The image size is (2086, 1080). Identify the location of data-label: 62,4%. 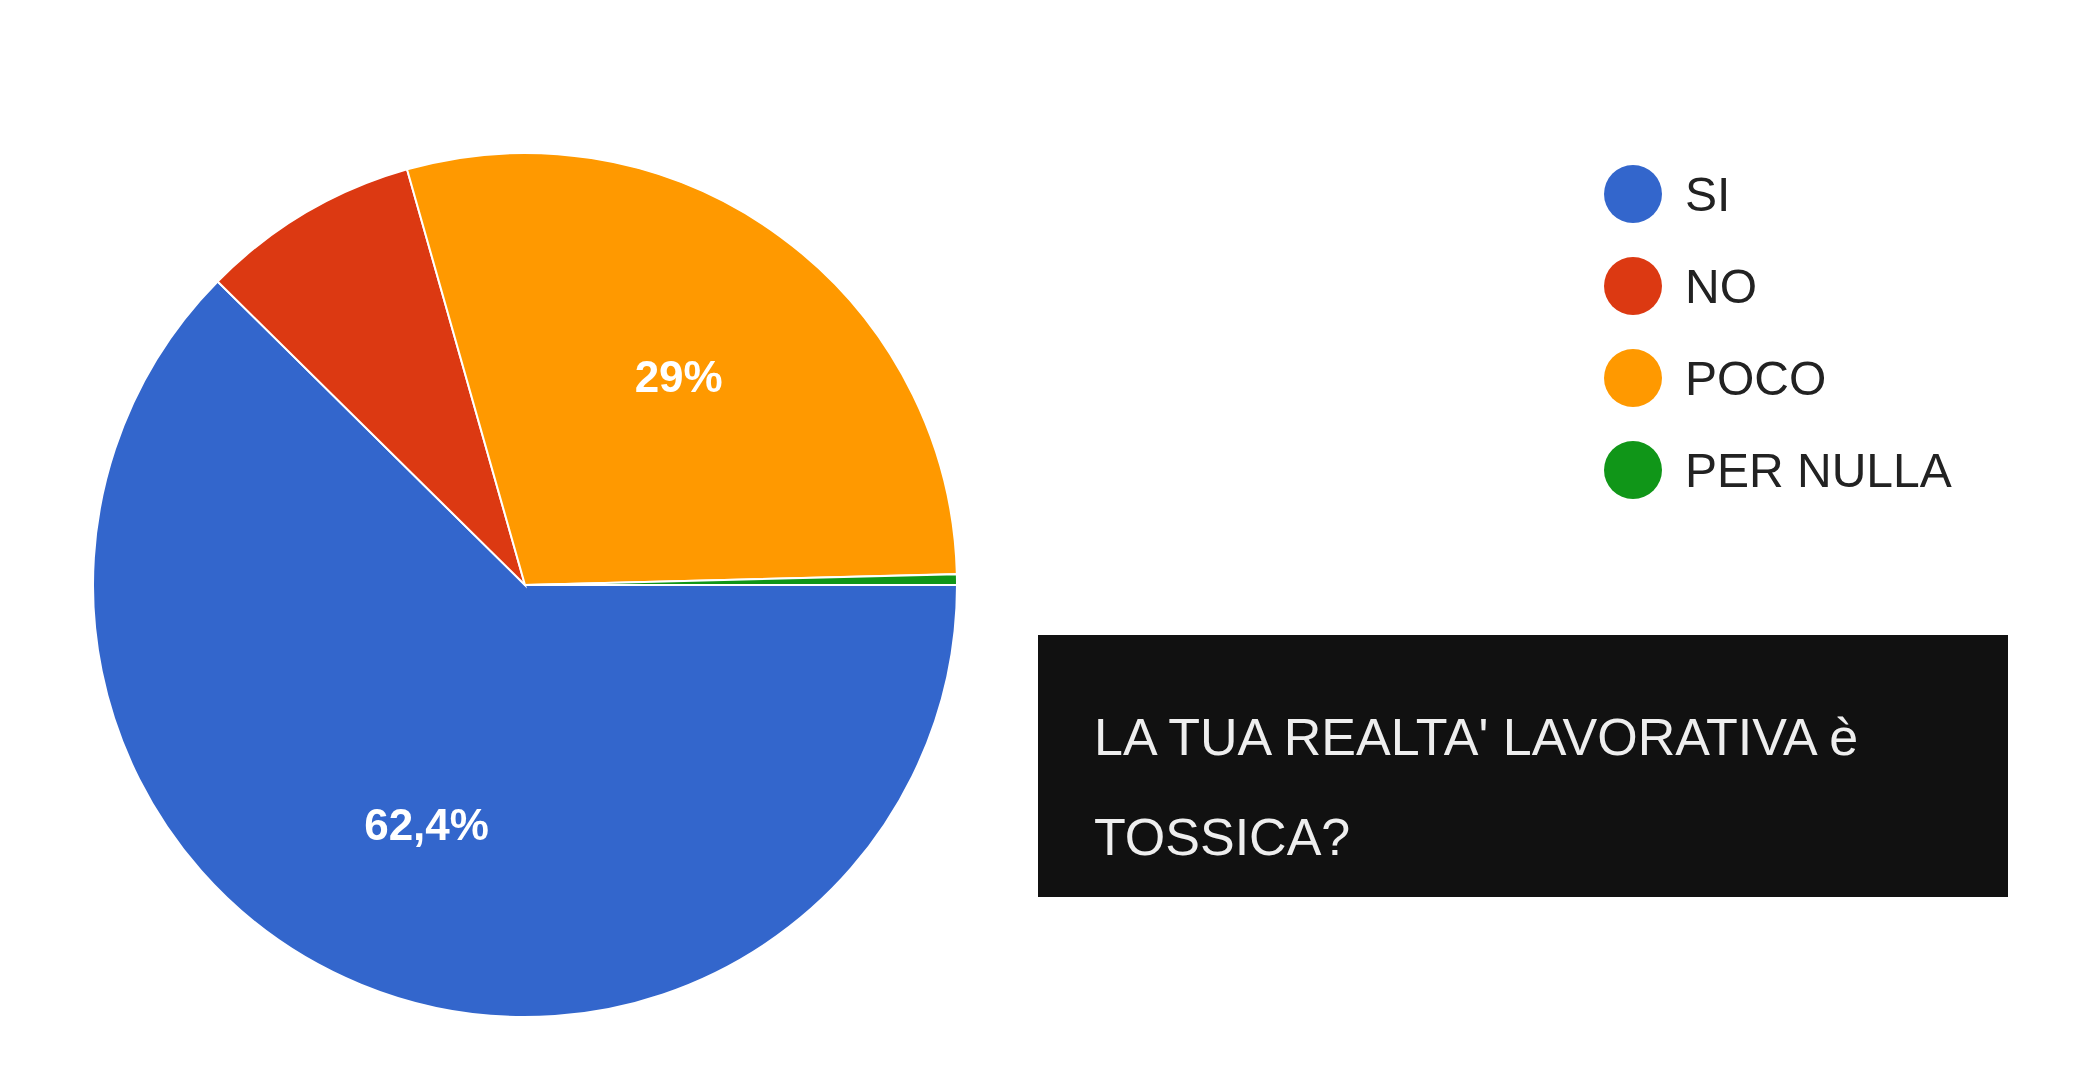
(426, 825).